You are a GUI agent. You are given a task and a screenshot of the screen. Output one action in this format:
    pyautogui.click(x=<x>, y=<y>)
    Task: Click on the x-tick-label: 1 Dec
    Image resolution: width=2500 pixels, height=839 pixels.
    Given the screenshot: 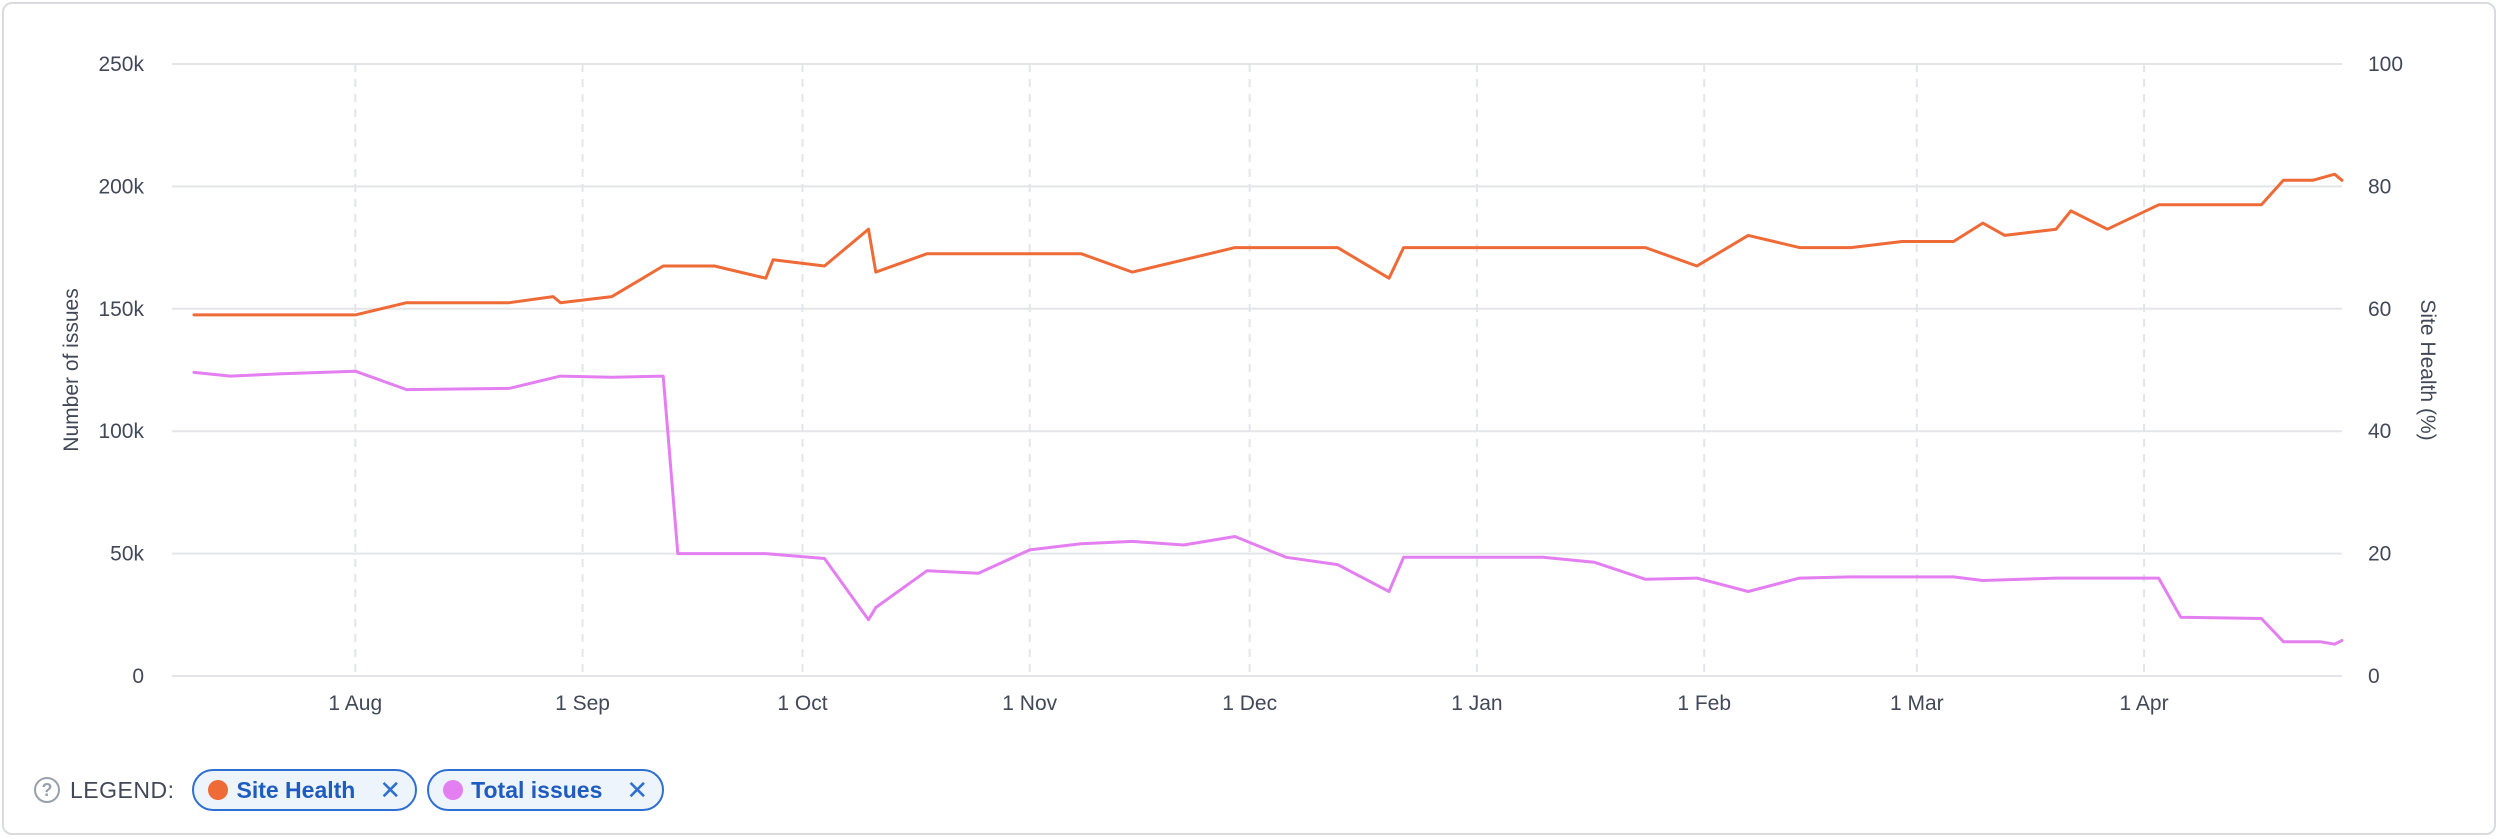 What is the action you would take?
    pyautogui.click(x=1249, y=703)
    